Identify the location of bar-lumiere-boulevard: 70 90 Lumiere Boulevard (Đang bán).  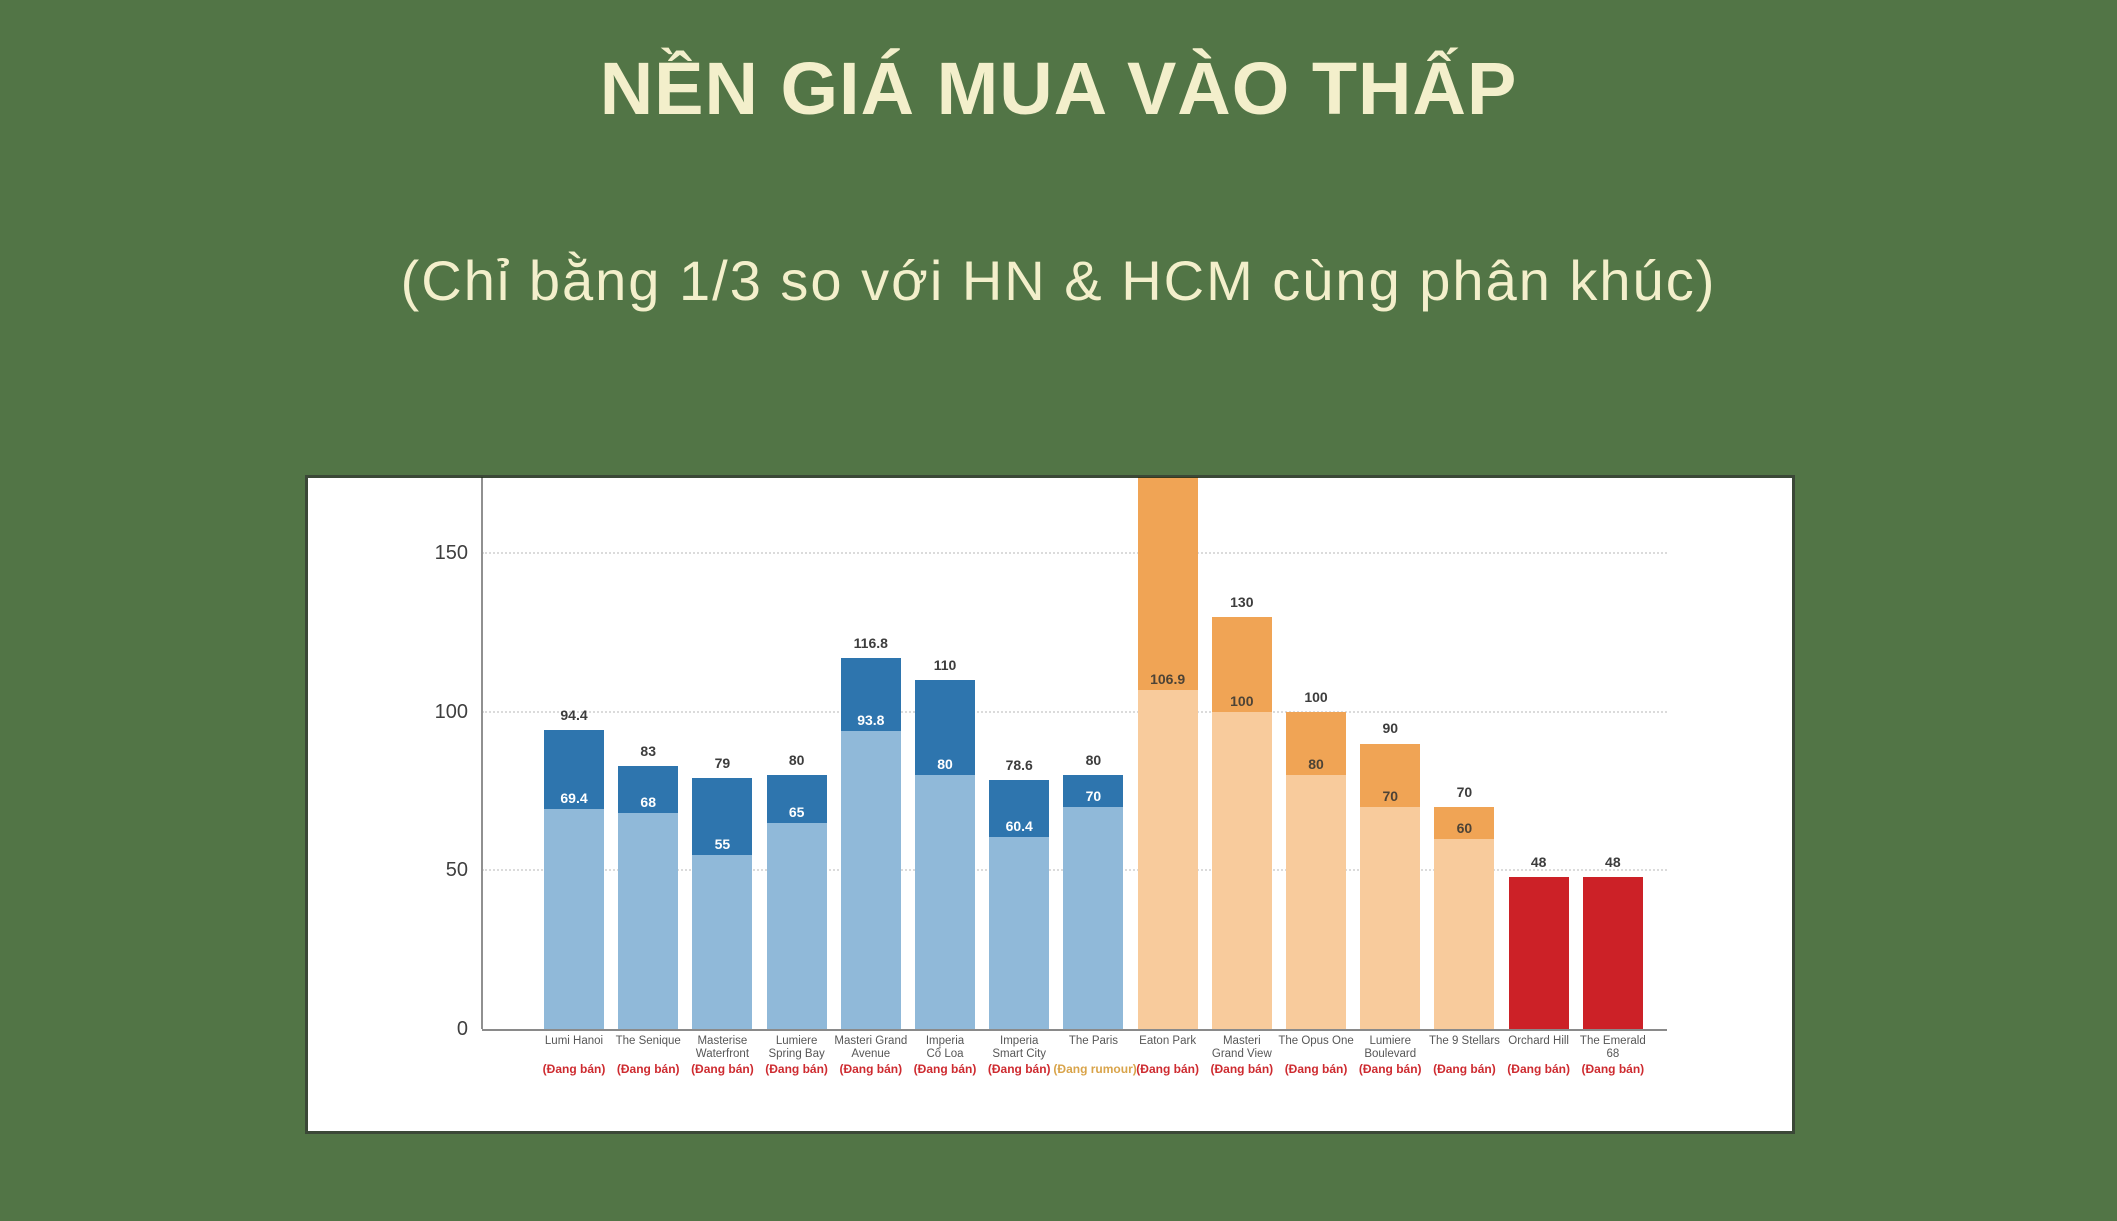
(1390, 776).